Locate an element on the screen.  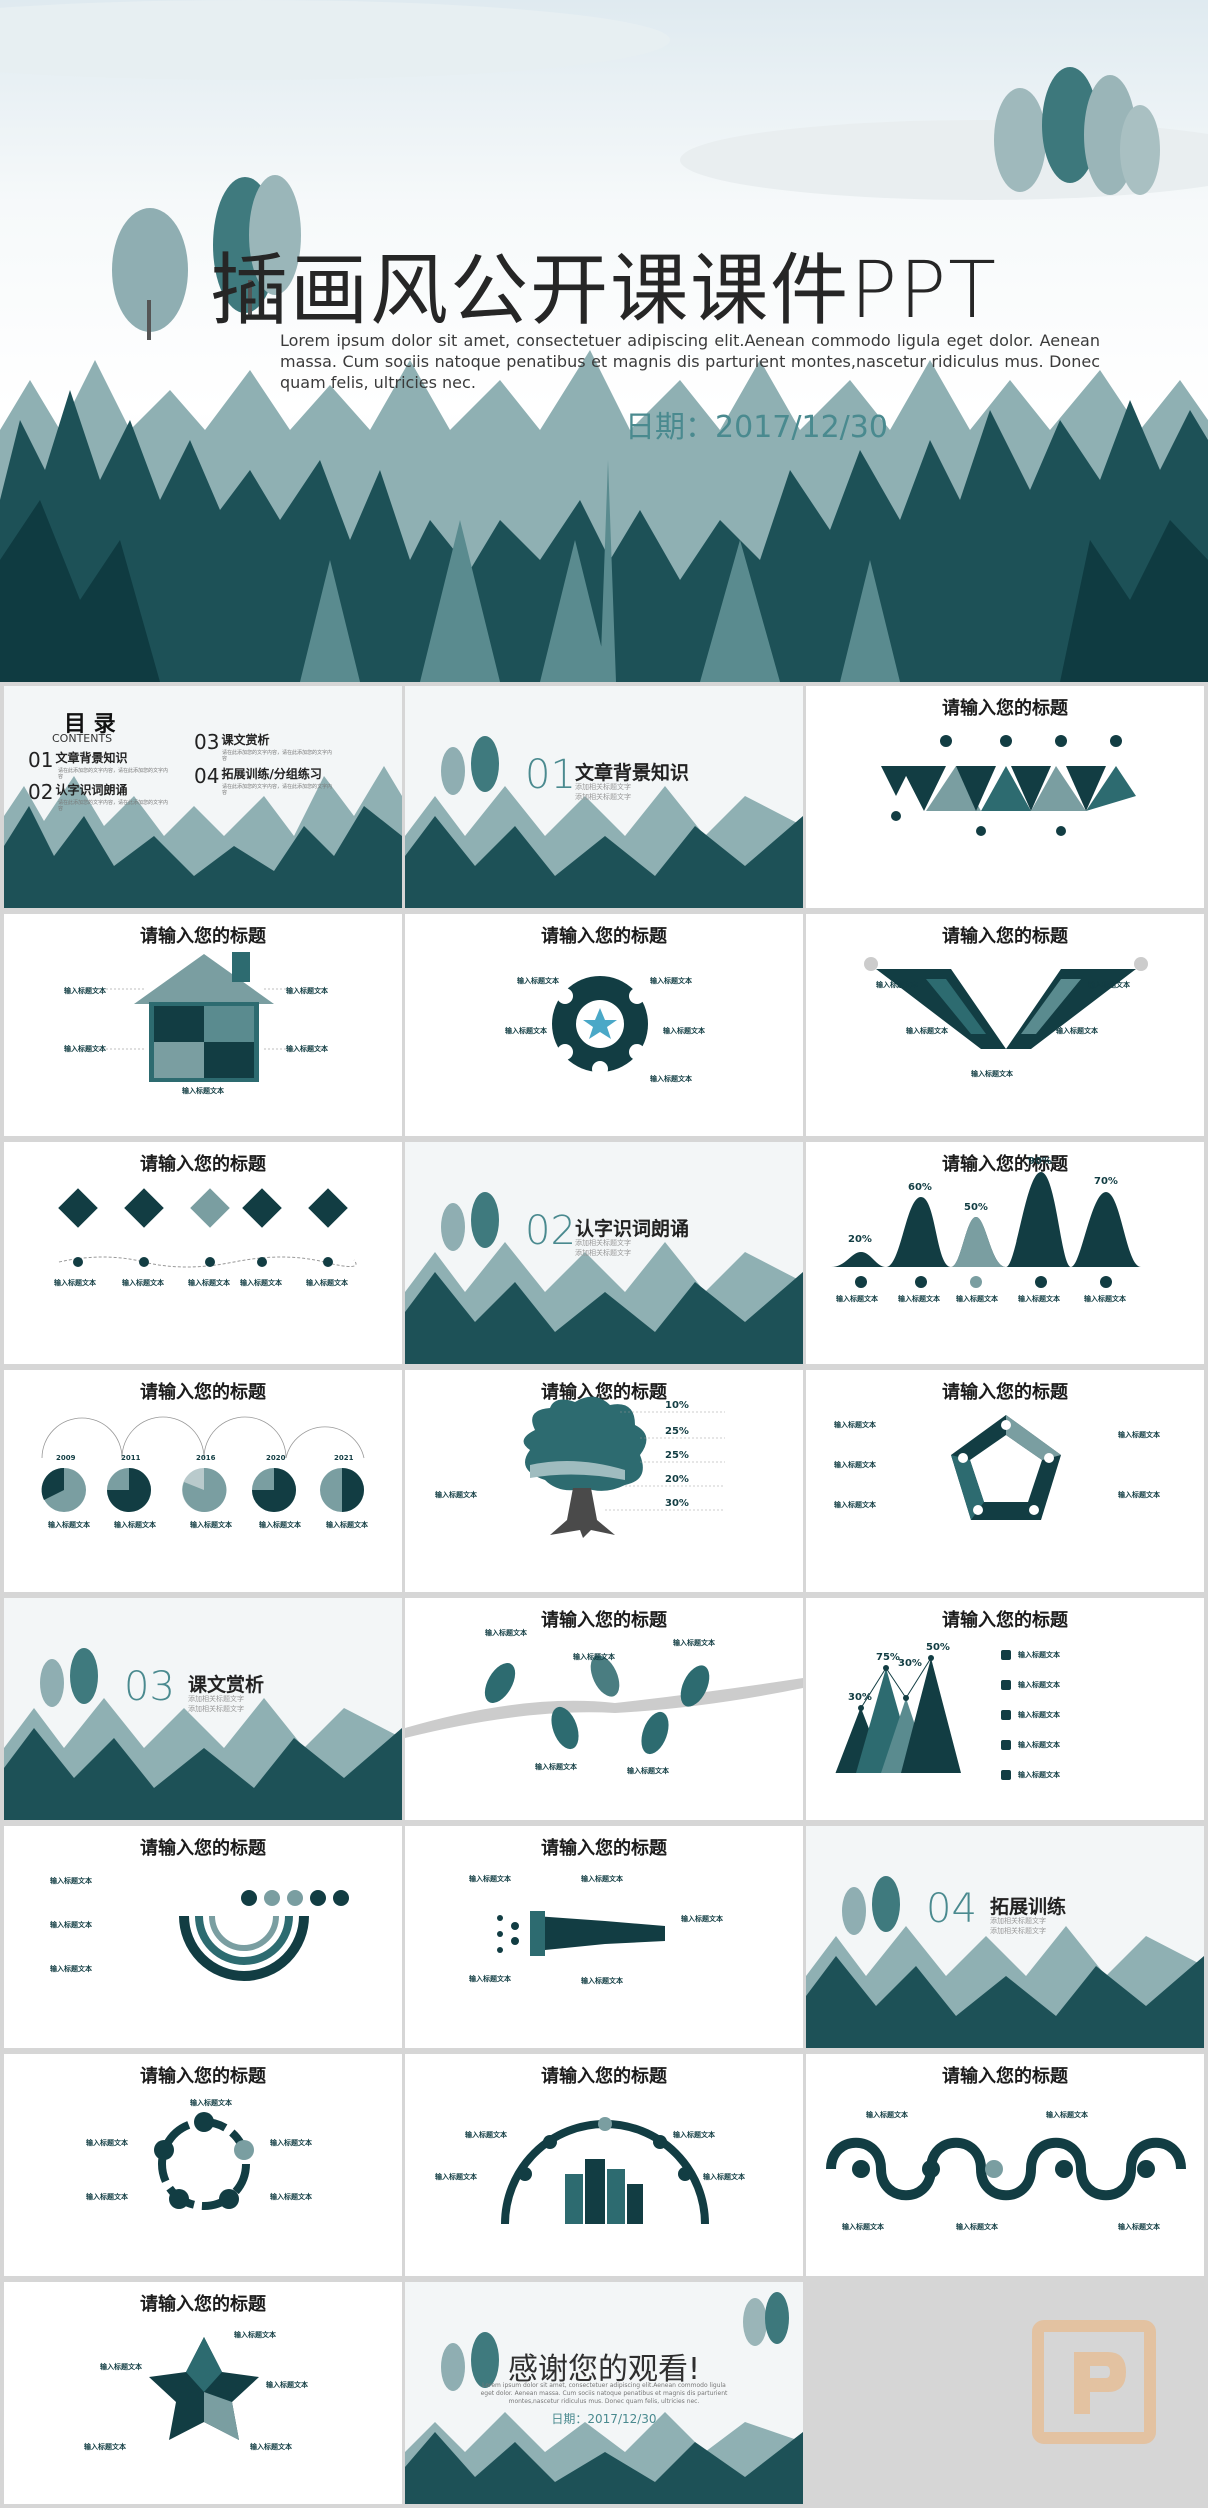
slide-thumb-section-03: 03 课文赏析 添加相关标题文字 添加相关标题文字 is located at coordinates (203, 1709).